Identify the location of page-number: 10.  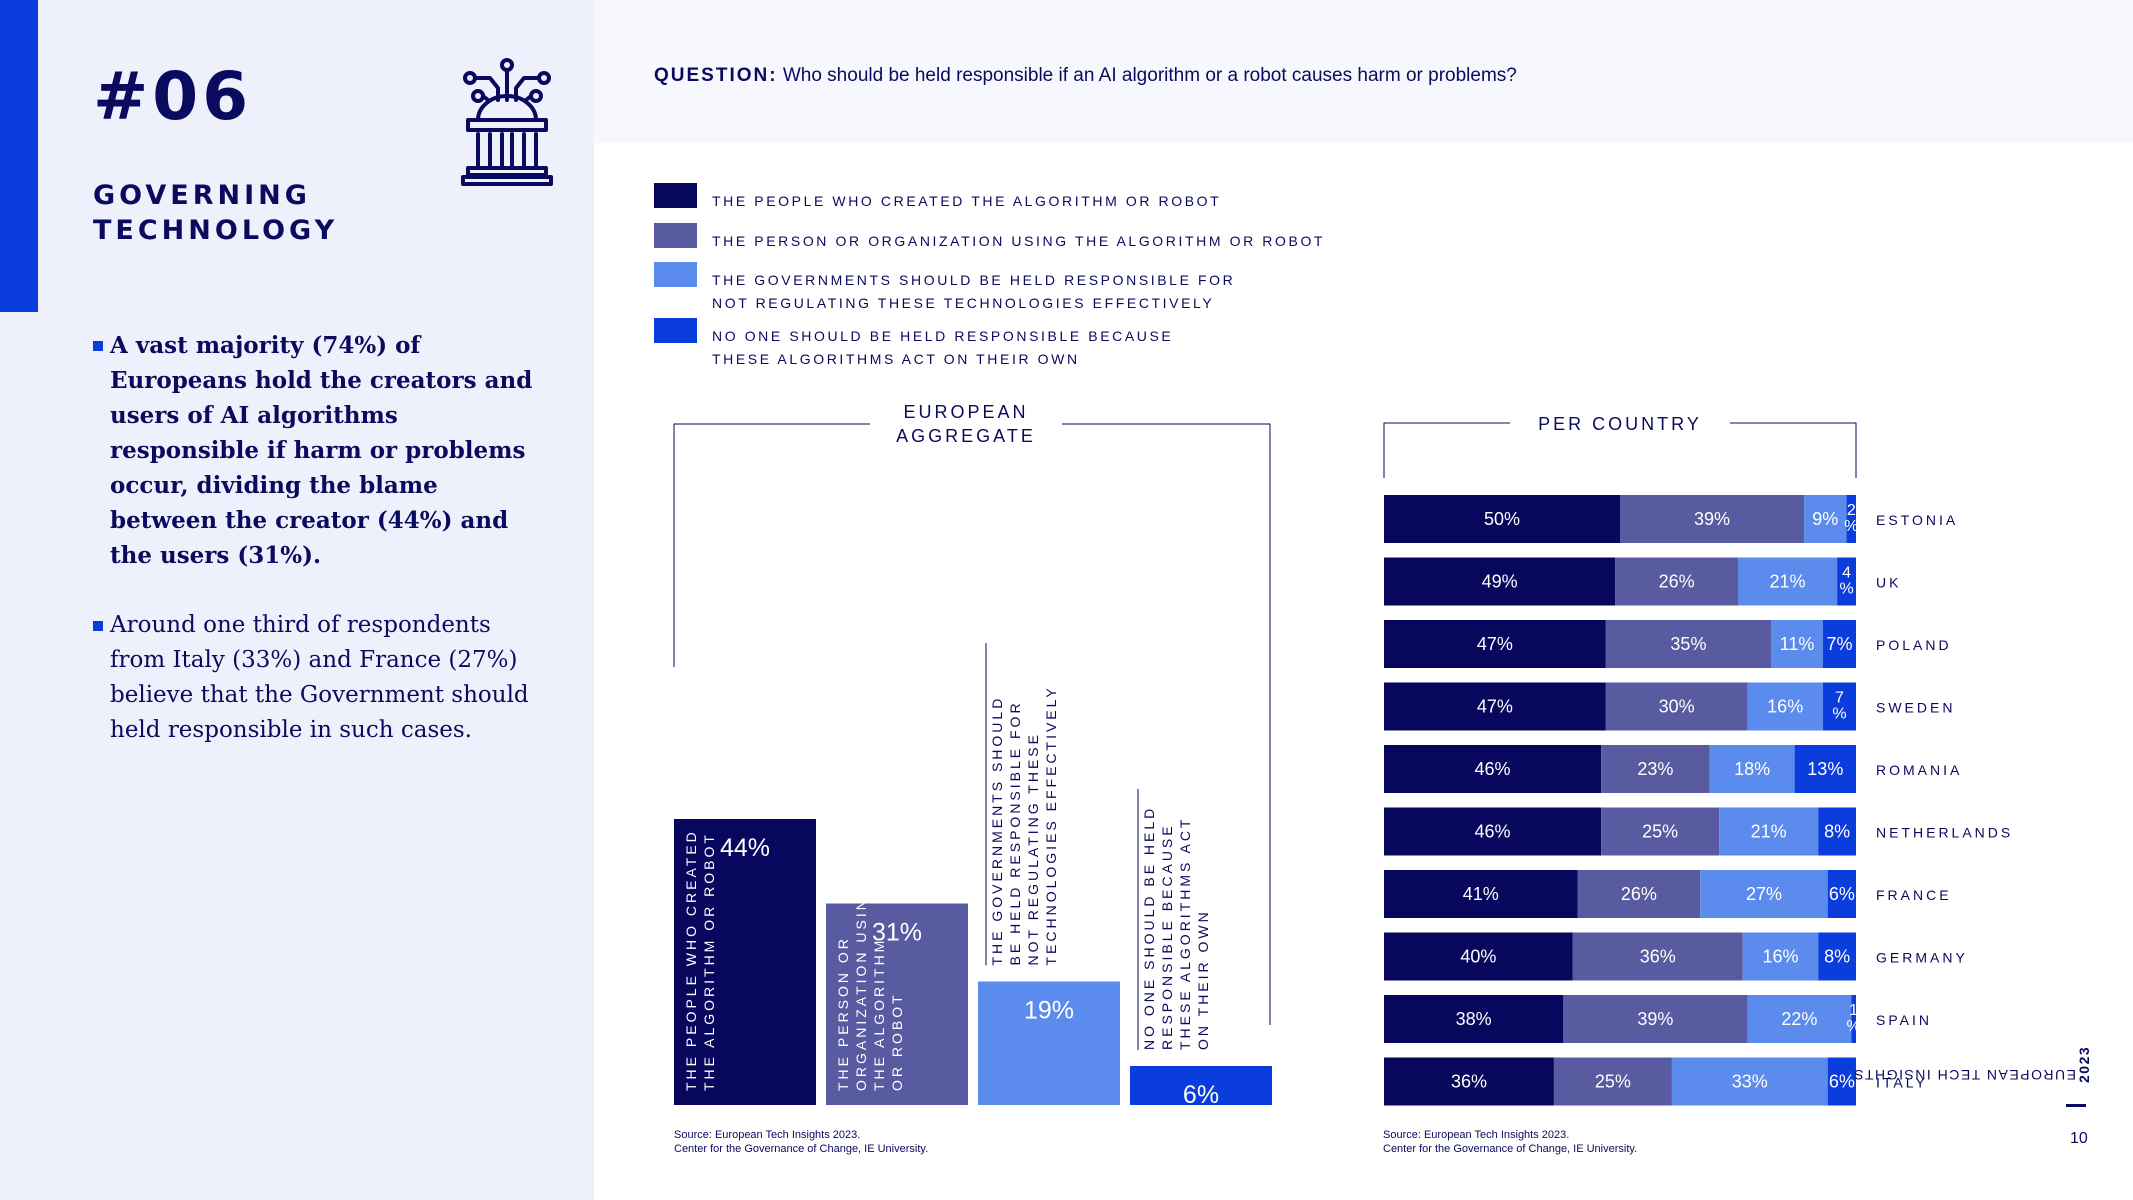
(2079, 1138).